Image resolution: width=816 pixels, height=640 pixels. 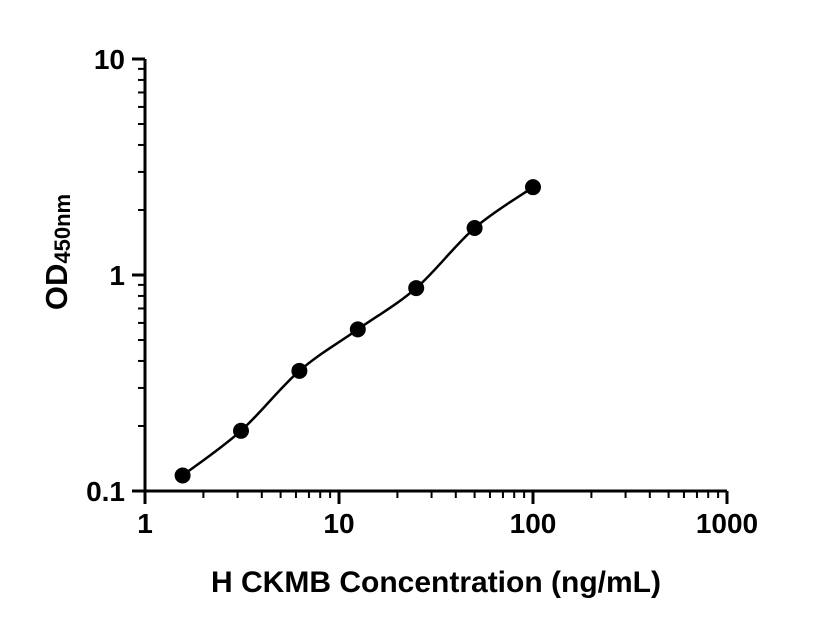 What do you see at coordinates (145, 523) in the screenshot?
I see `x-tick-label: 1` at bounding box center [145, 523].